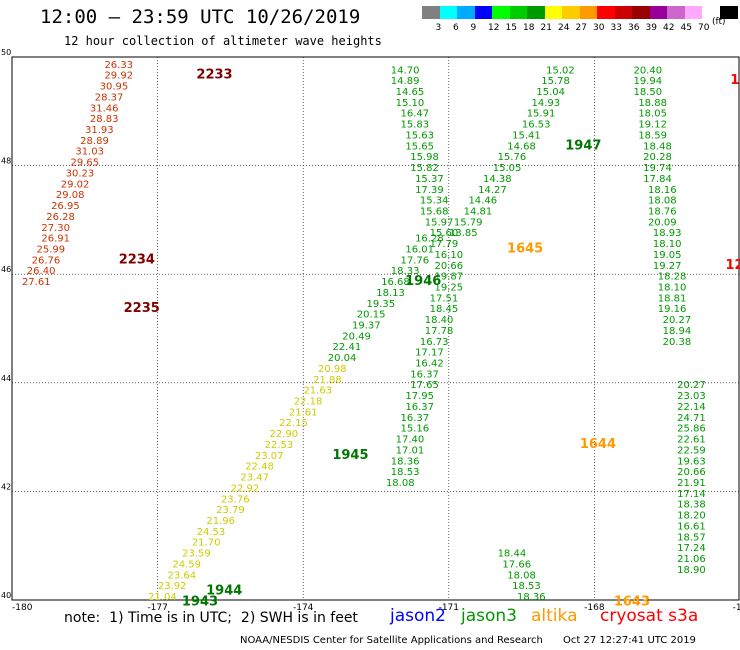  I want to click on colorbar-label: 12, so click(494, 28).